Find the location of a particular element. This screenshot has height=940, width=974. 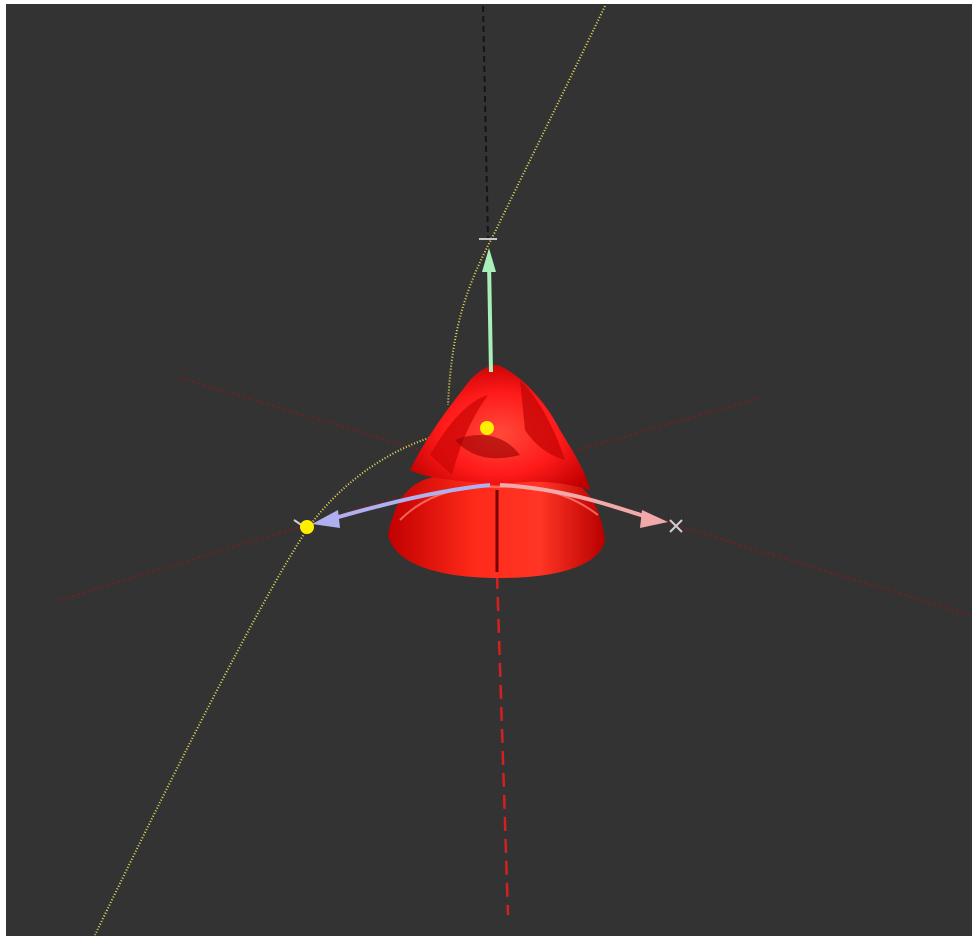

cone-fold-right is located at coordinates (542, 420).